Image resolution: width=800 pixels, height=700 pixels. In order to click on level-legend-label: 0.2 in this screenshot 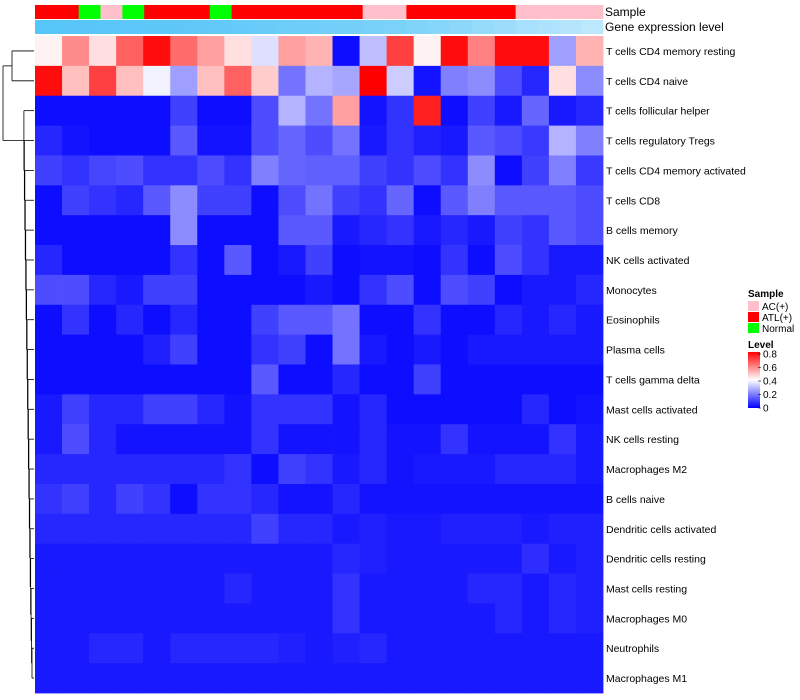, I will do `click(770, 395)`.